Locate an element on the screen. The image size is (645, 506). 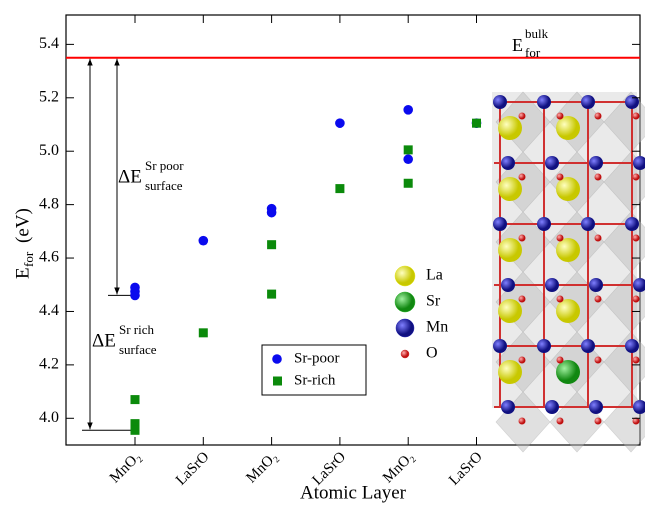
legend-label: Sr-rich is located at coordinates (315, 380).